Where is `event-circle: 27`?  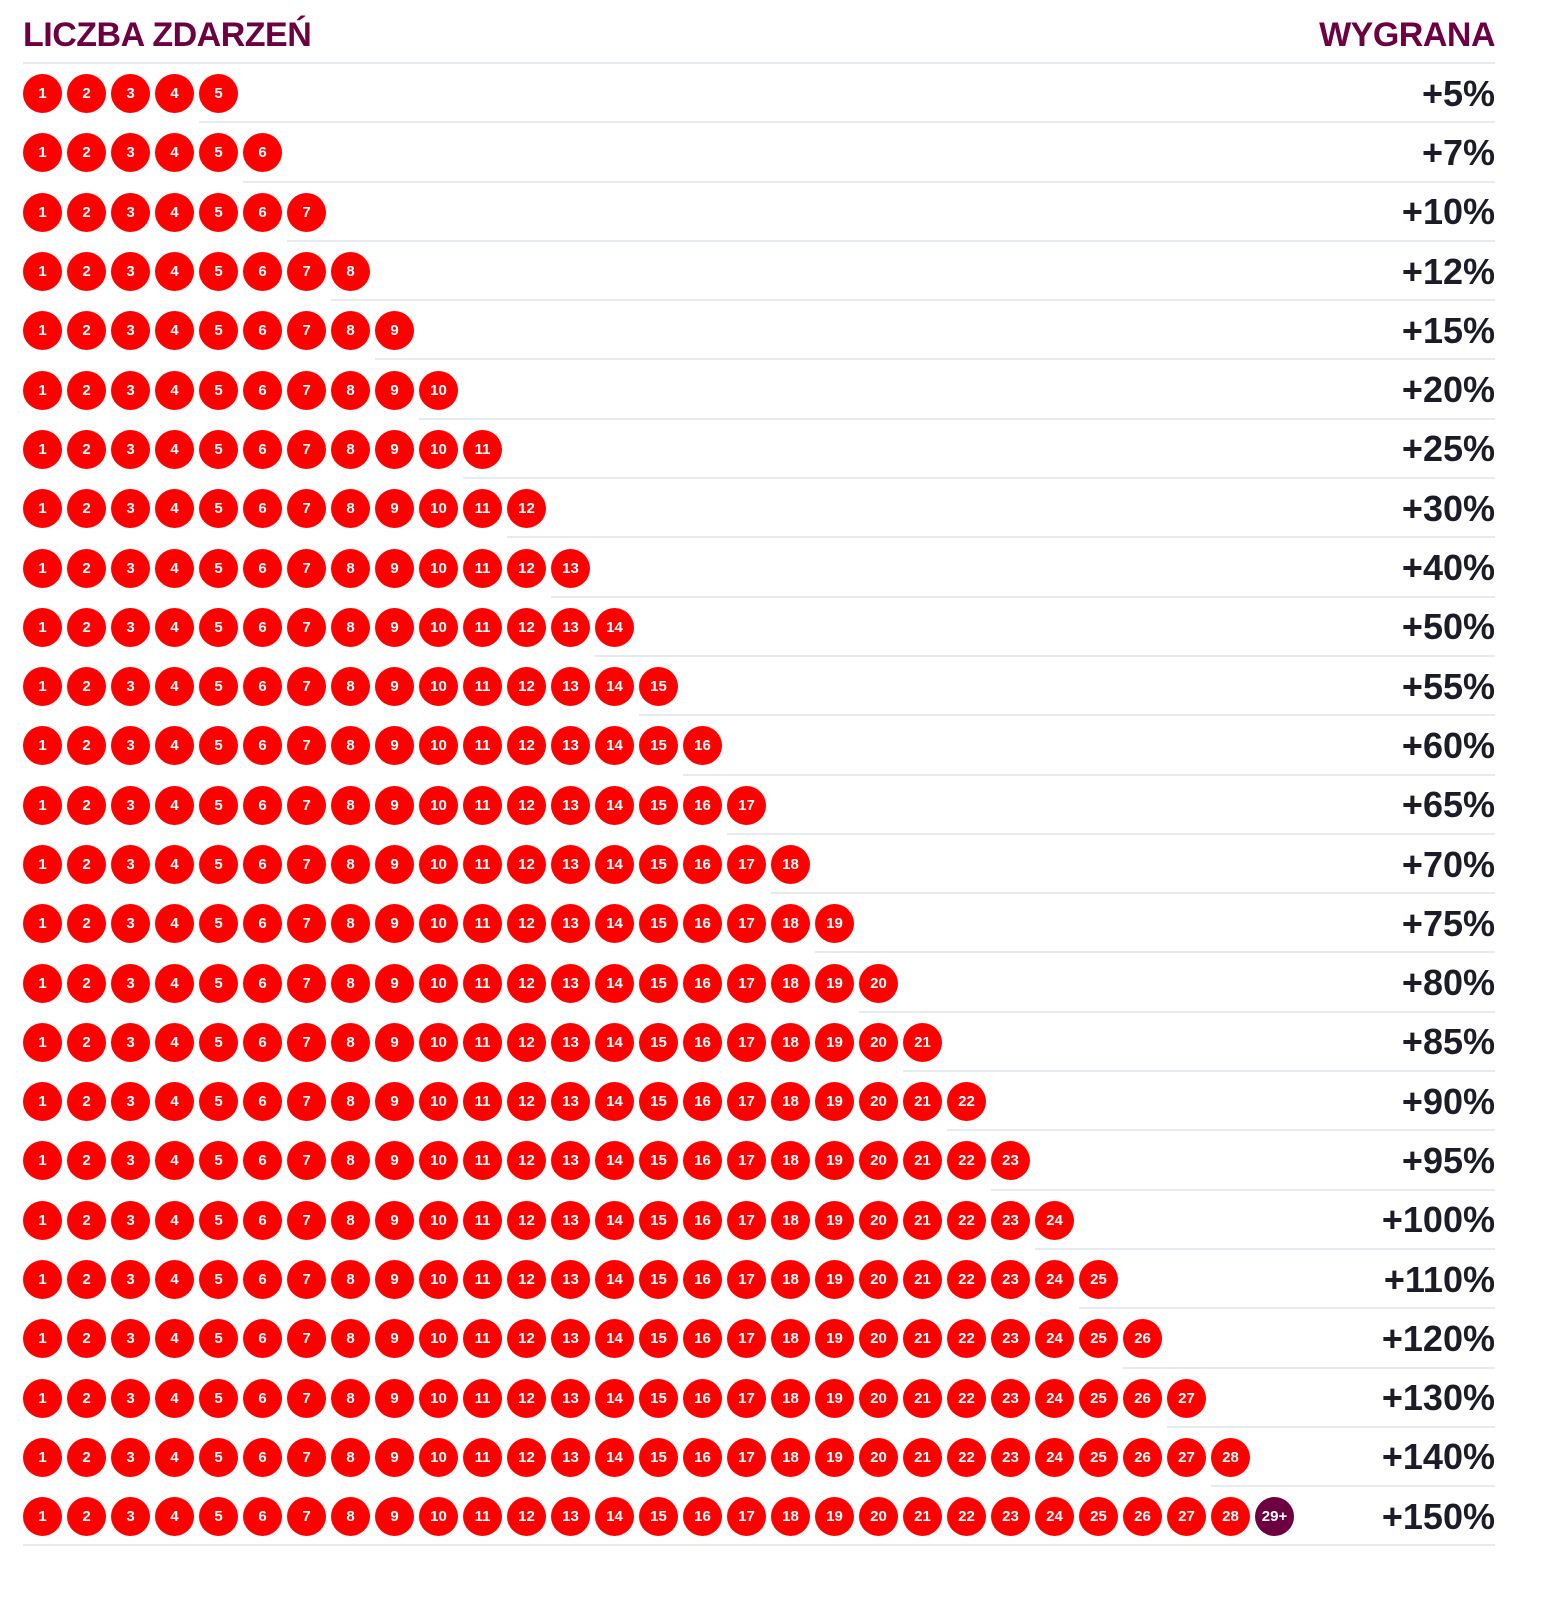
event-circle: 27 is located at coordinates (1186, 1398).